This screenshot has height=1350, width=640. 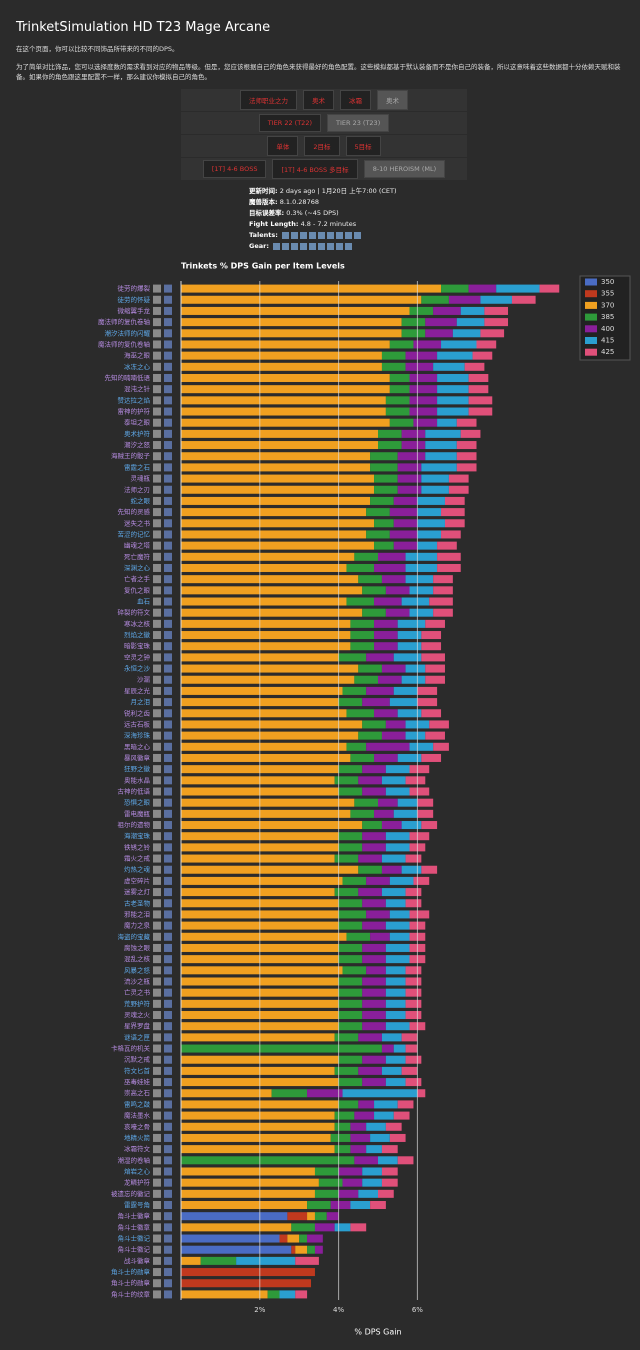 I want to click on button: 2目标, so click(x=322, y=146).